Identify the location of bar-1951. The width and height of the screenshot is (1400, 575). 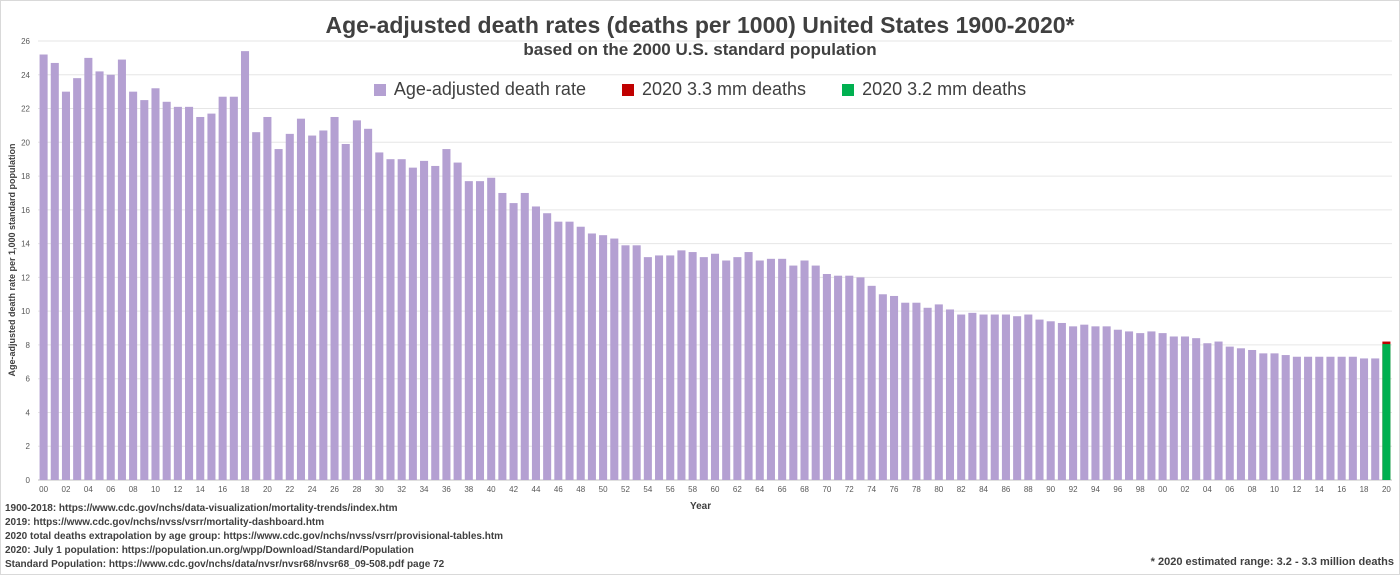
(614, 359).